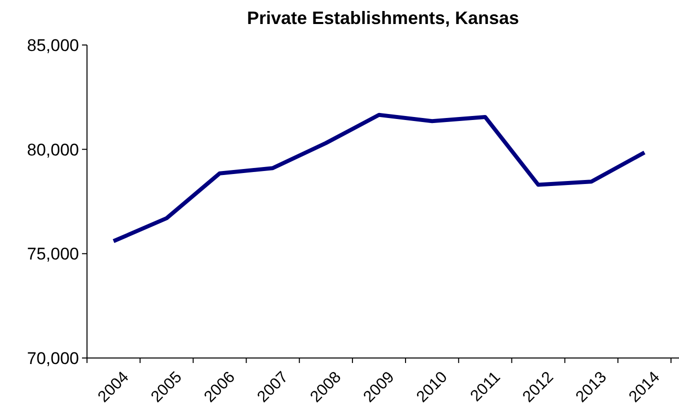 The width and height of the screenshot is (679, 415). What do you see at coordinates (53, 358) in the screenshot?
I see `y-tick-label: 70,000` at bounding box center [53, 358].